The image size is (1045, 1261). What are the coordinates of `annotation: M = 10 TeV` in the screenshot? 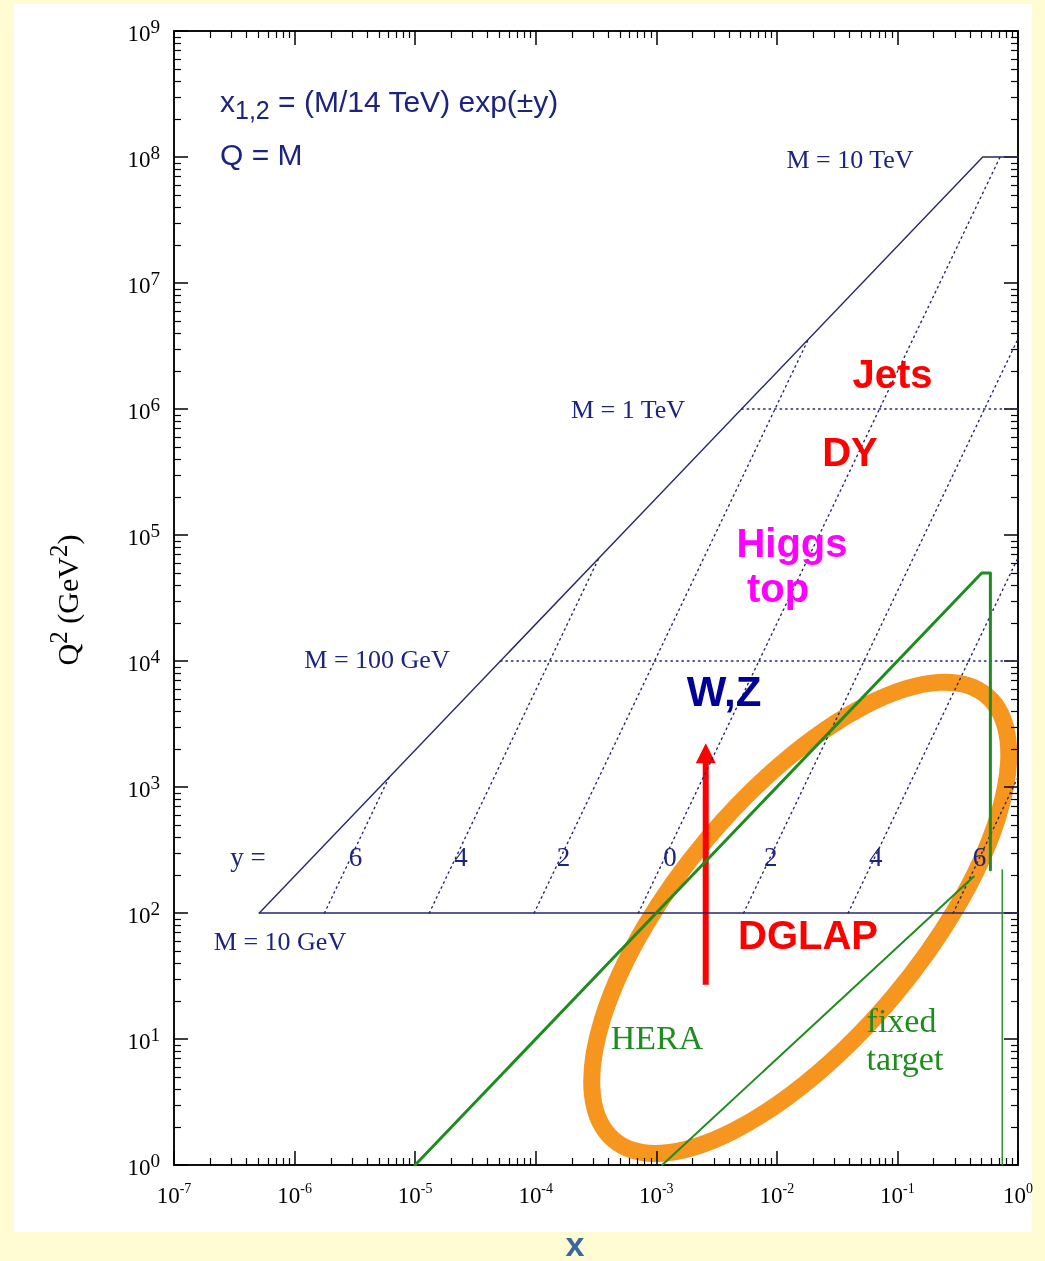 It's located at (850, 160).